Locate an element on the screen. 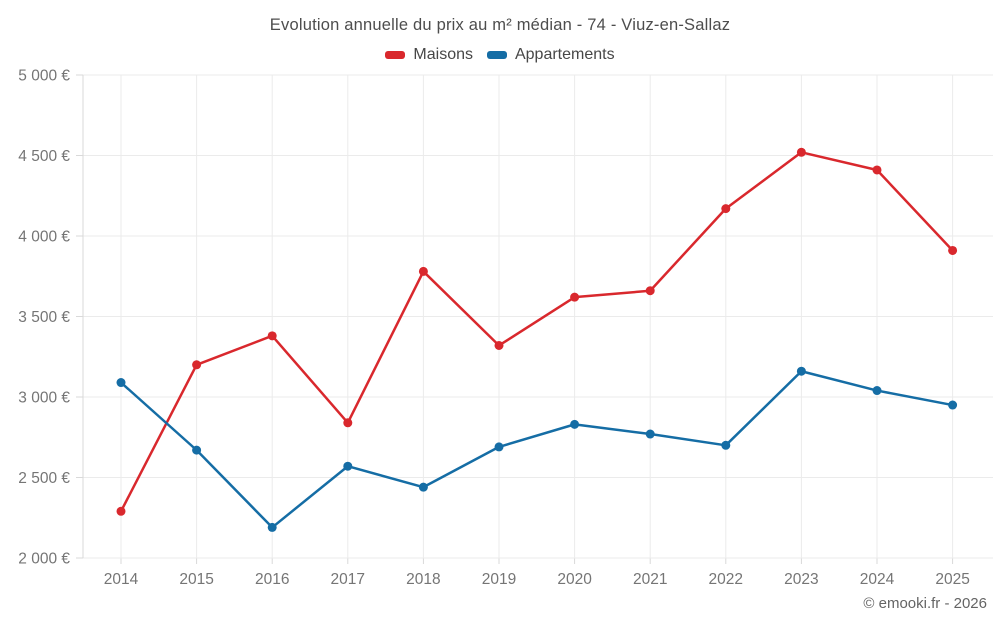 The height and width of the screenshot is (625, 1000). x-axis-label: 2017 is located at coordinates (348, 579).